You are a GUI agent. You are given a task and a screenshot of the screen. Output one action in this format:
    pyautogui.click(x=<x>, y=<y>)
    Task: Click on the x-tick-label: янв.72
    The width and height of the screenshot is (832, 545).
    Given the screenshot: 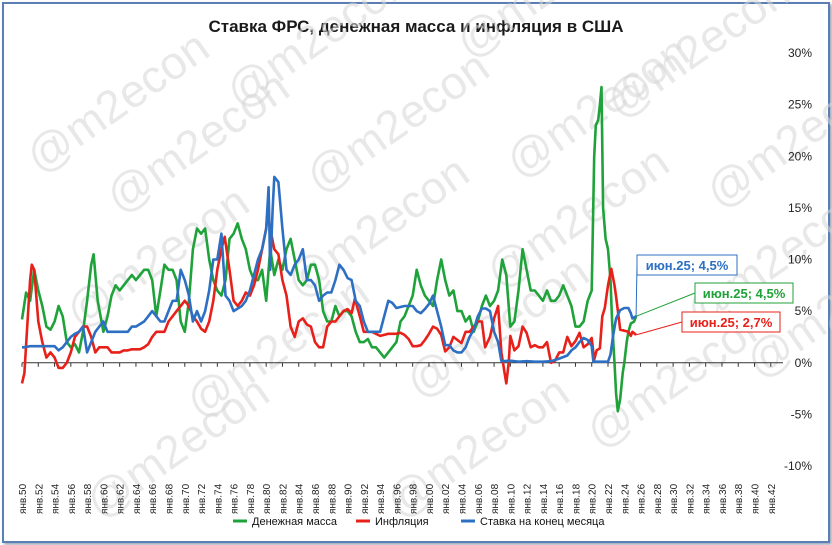 What is the action you would take?
    pyautogui.click(x=202, y=498)
    